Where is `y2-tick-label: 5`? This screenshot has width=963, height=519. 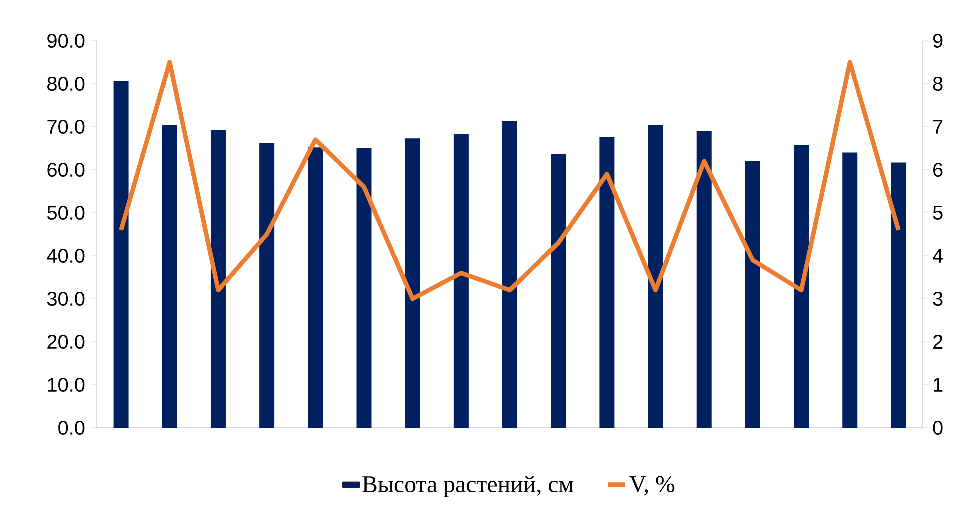
y2-tick-label: 5 is located at coordinates (938, 213).